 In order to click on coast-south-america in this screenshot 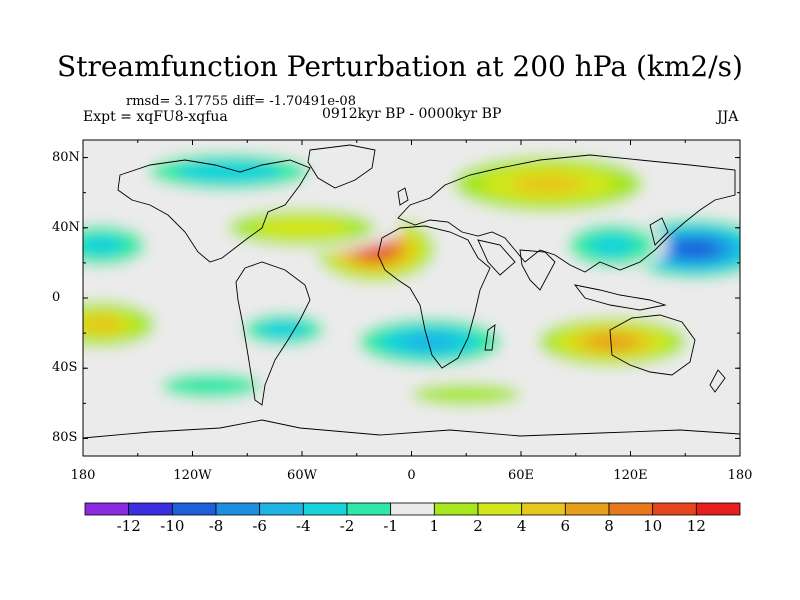, I will do `click(273, 333)`.